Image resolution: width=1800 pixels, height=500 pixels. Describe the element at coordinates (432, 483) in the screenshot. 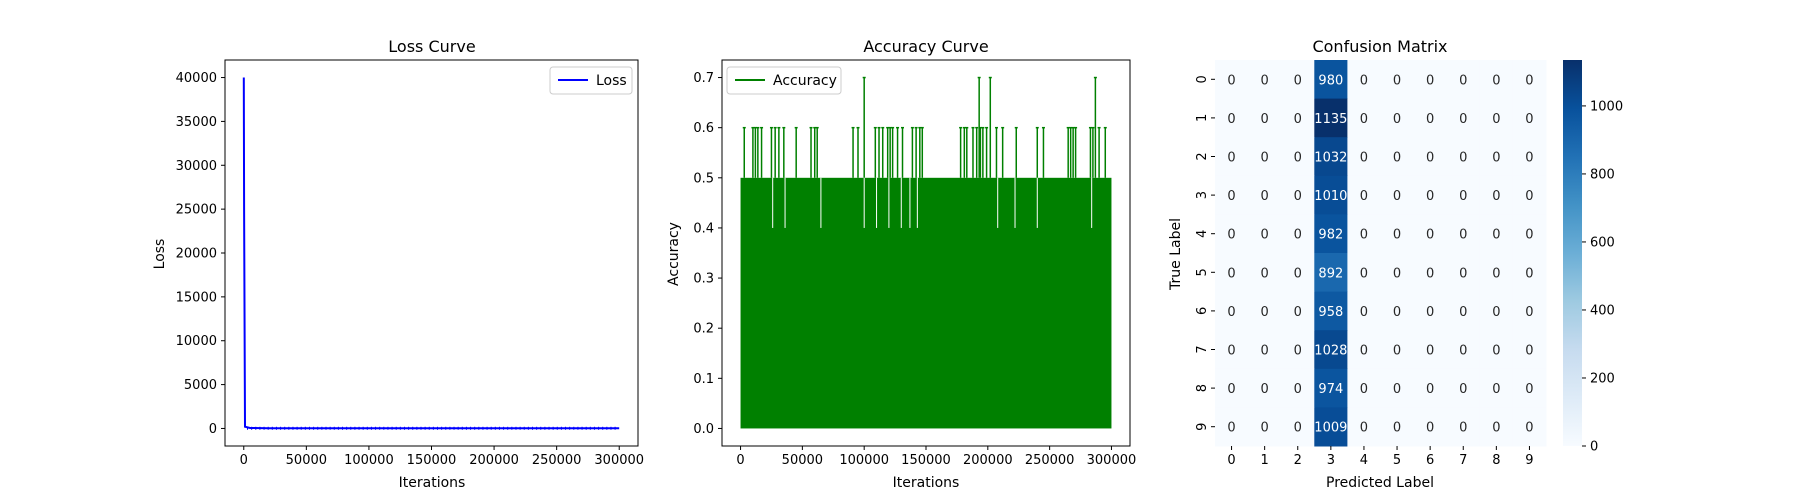

I see `loss-x-axis-label: Iterations` at that location.